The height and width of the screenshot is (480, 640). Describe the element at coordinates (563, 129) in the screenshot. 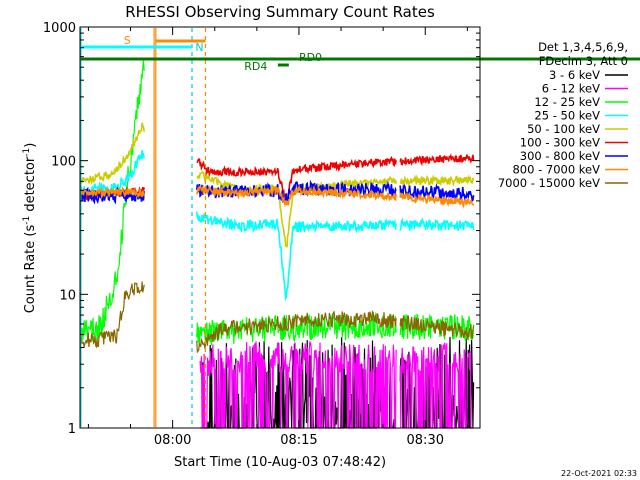

I see `legend-label: 50 - 100 keV` at that location.